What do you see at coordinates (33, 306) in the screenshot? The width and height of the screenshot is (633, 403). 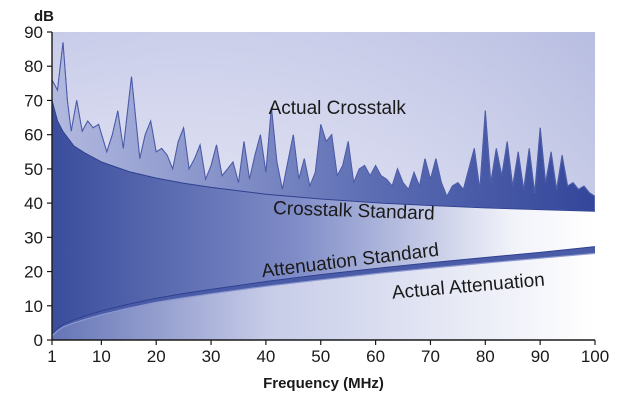 I see `y-tick-label: 10` at bounding box center [33, 306].